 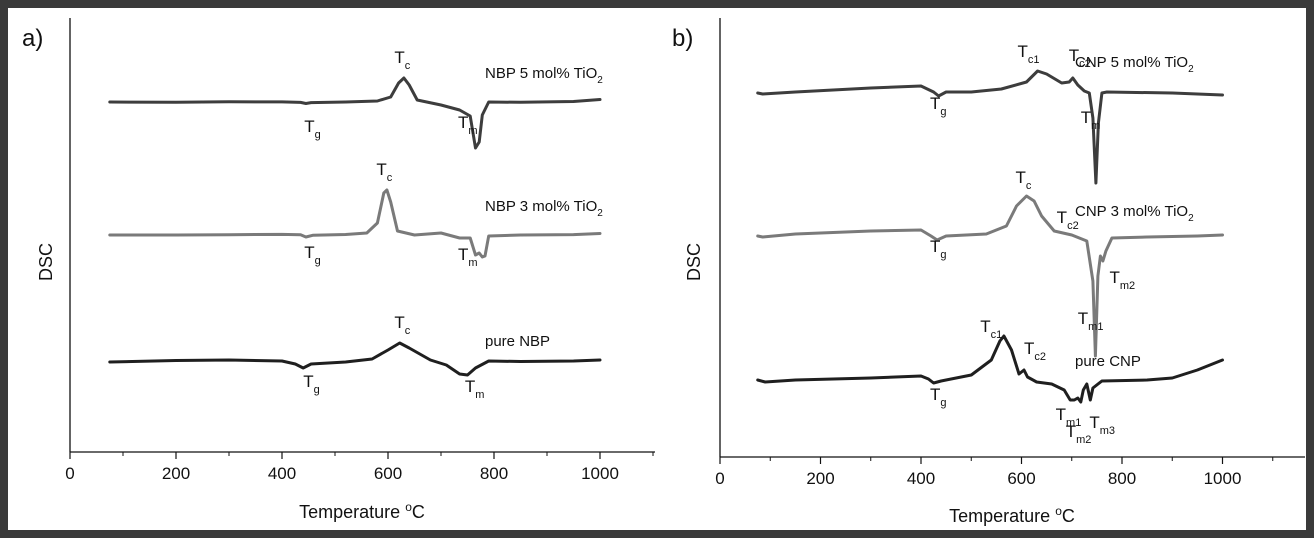 I want to click on panel-a-label: a), so click(x=32, y=38).